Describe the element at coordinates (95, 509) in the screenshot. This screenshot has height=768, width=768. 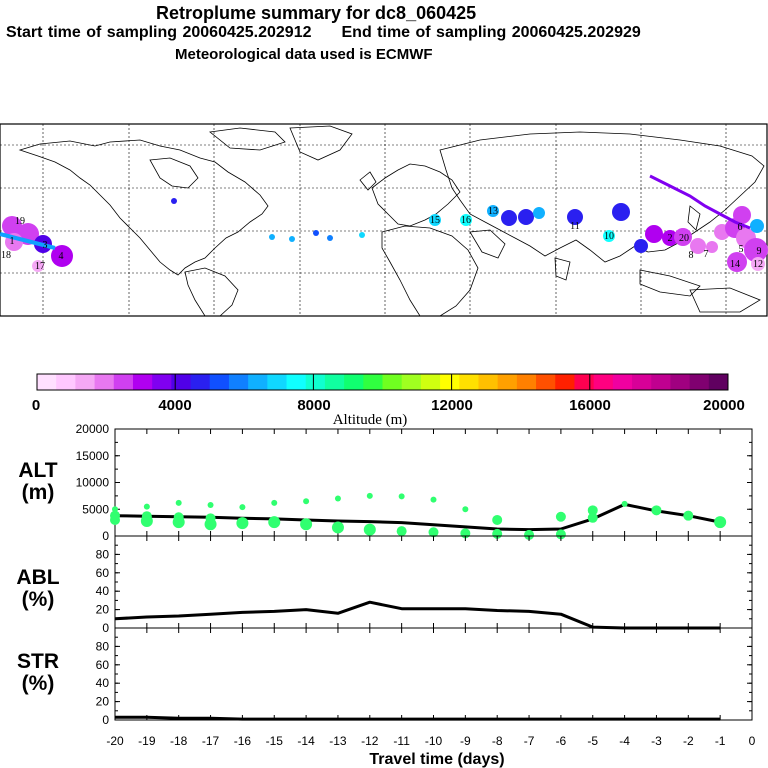
I see `y-tick-label: 5000` at that location.